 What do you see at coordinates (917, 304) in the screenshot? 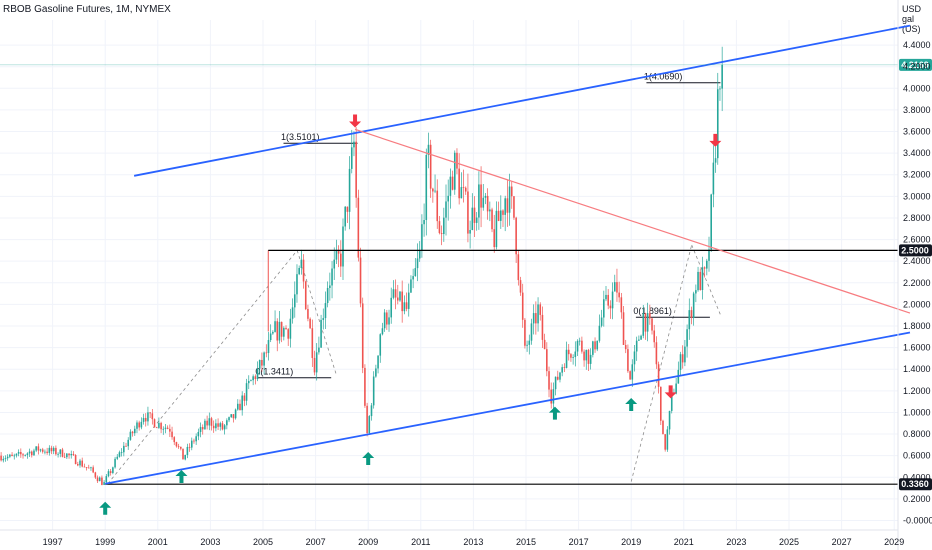
I see `y-tick-label: 2.0000` at bounding box center [917, 304].